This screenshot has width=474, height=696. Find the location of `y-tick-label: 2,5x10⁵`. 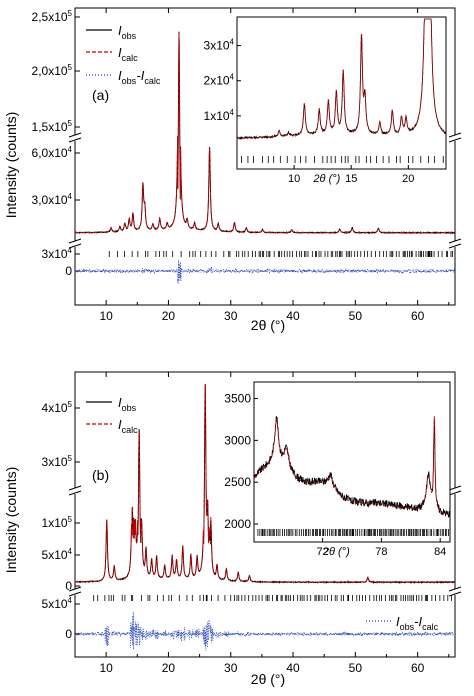

y-tick-label: 2,5x10⁵ is located at coordinates (52, 16).